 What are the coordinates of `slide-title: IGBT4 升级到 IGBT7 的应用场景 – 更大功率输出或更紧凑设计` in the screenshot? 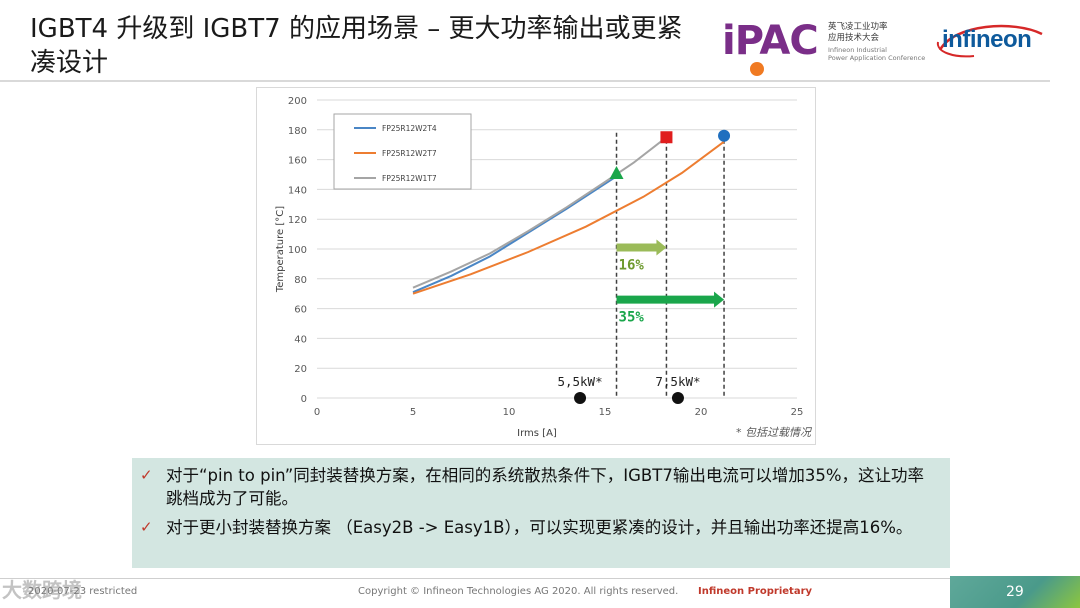 It's located at (356, 46).